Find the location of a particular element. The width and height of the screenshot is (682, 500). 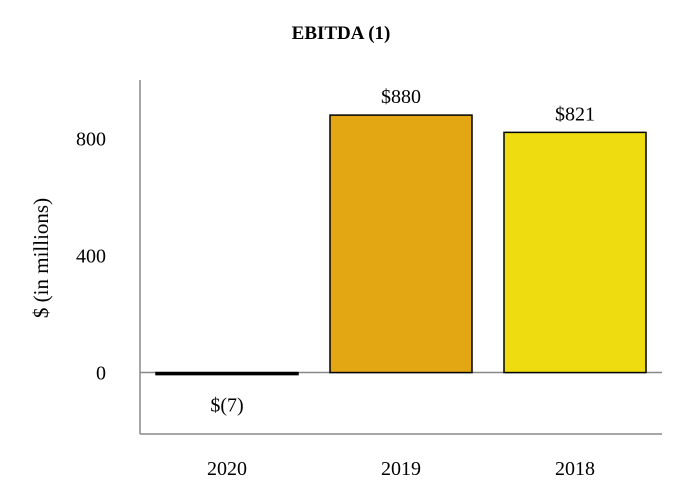

data-label-2020: $(7) is located at coordinates (226, 406).